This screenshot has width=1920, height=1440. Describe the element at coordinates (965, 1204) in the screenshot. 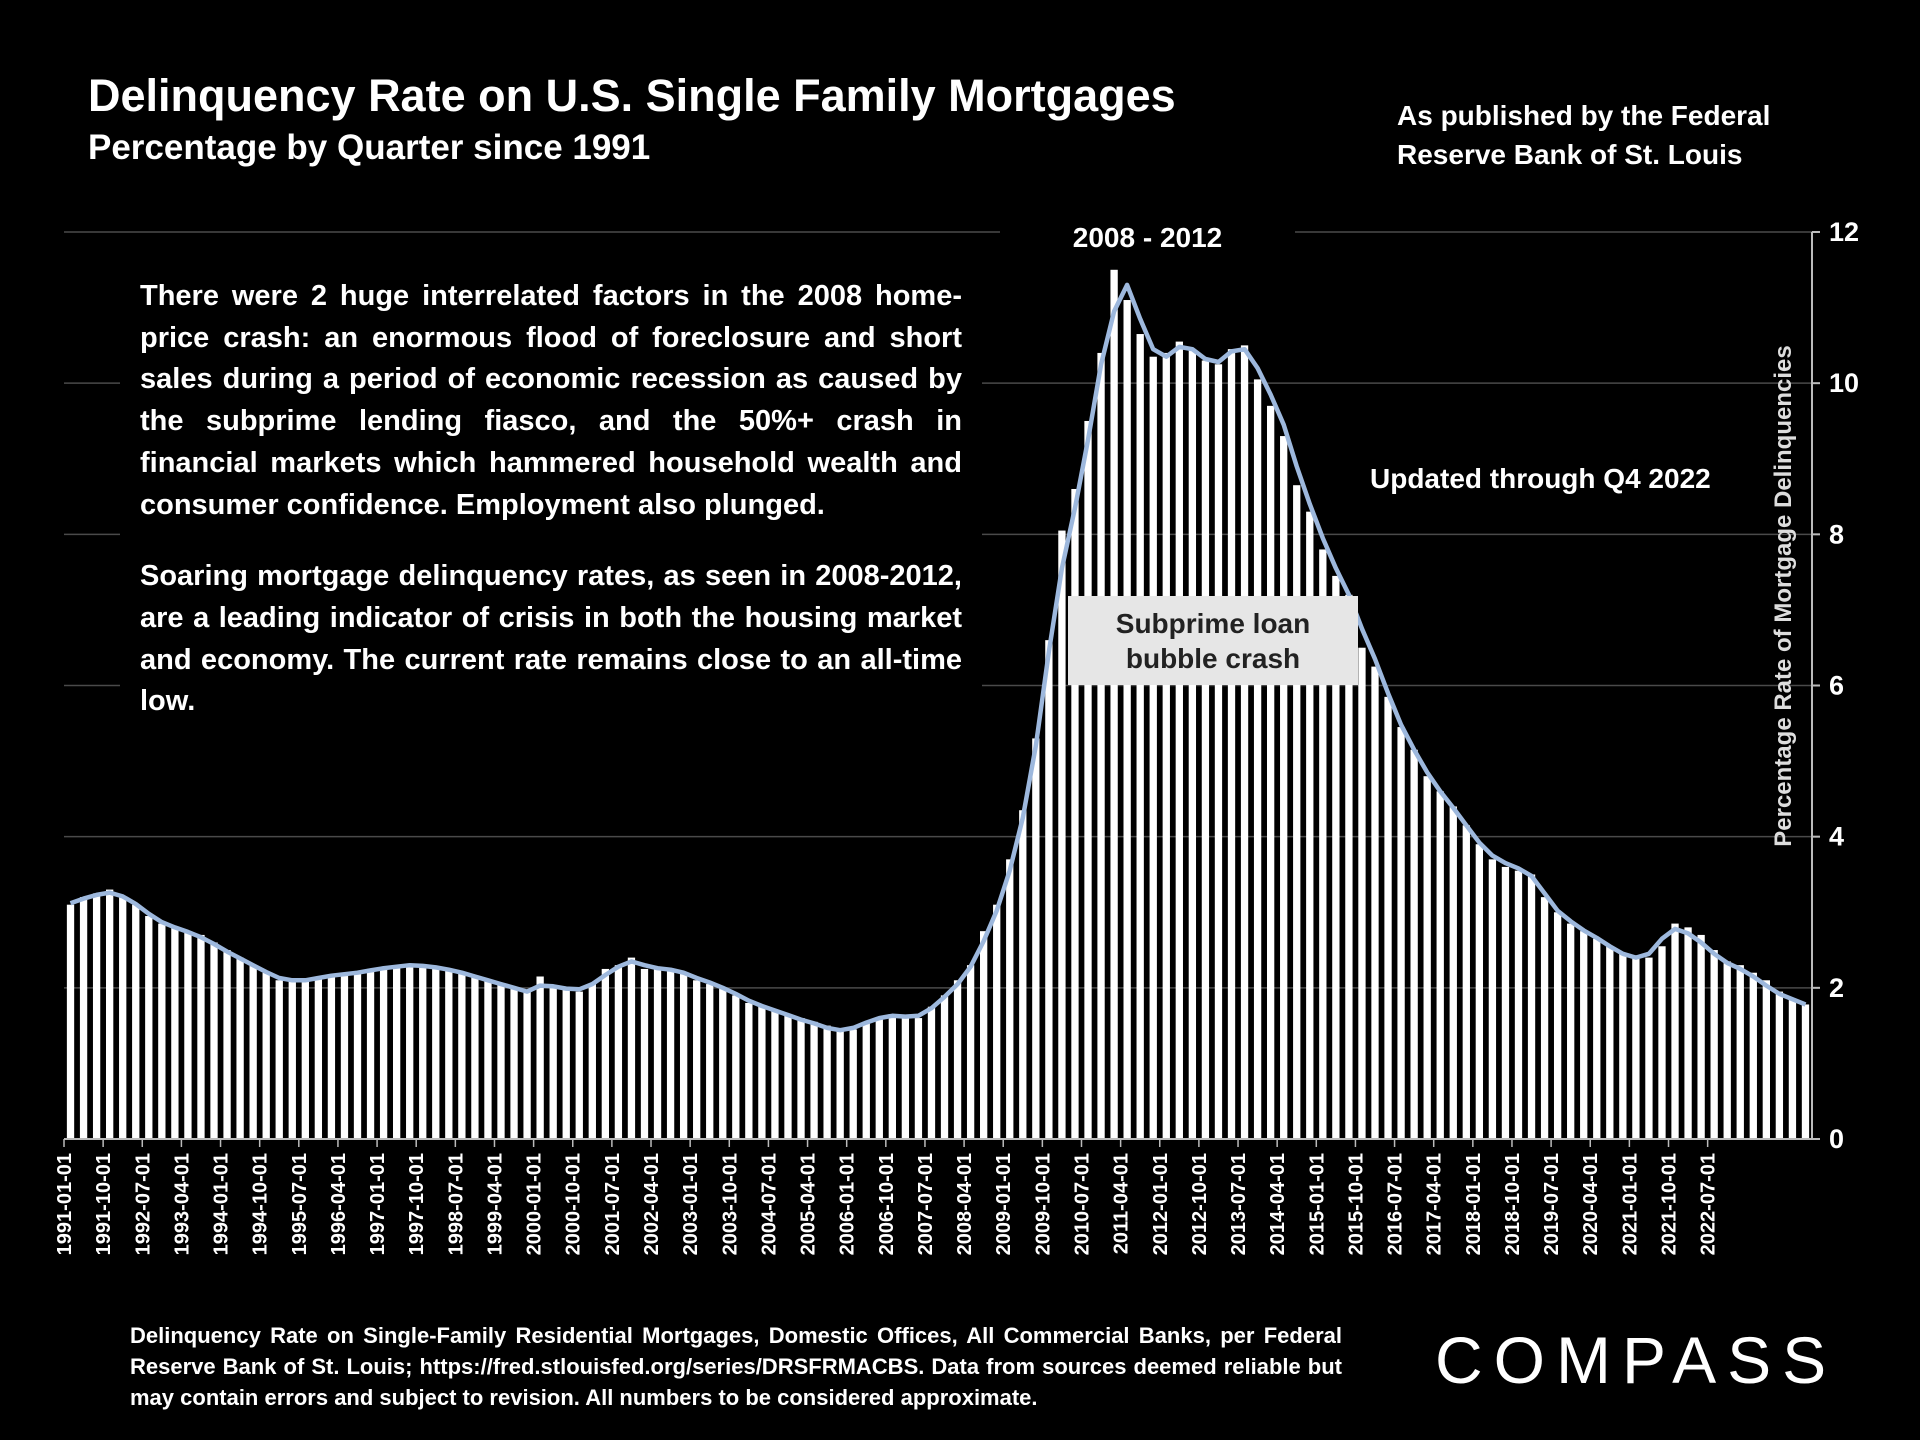

I see `x-tick-label: 2008-04-01` at that location.